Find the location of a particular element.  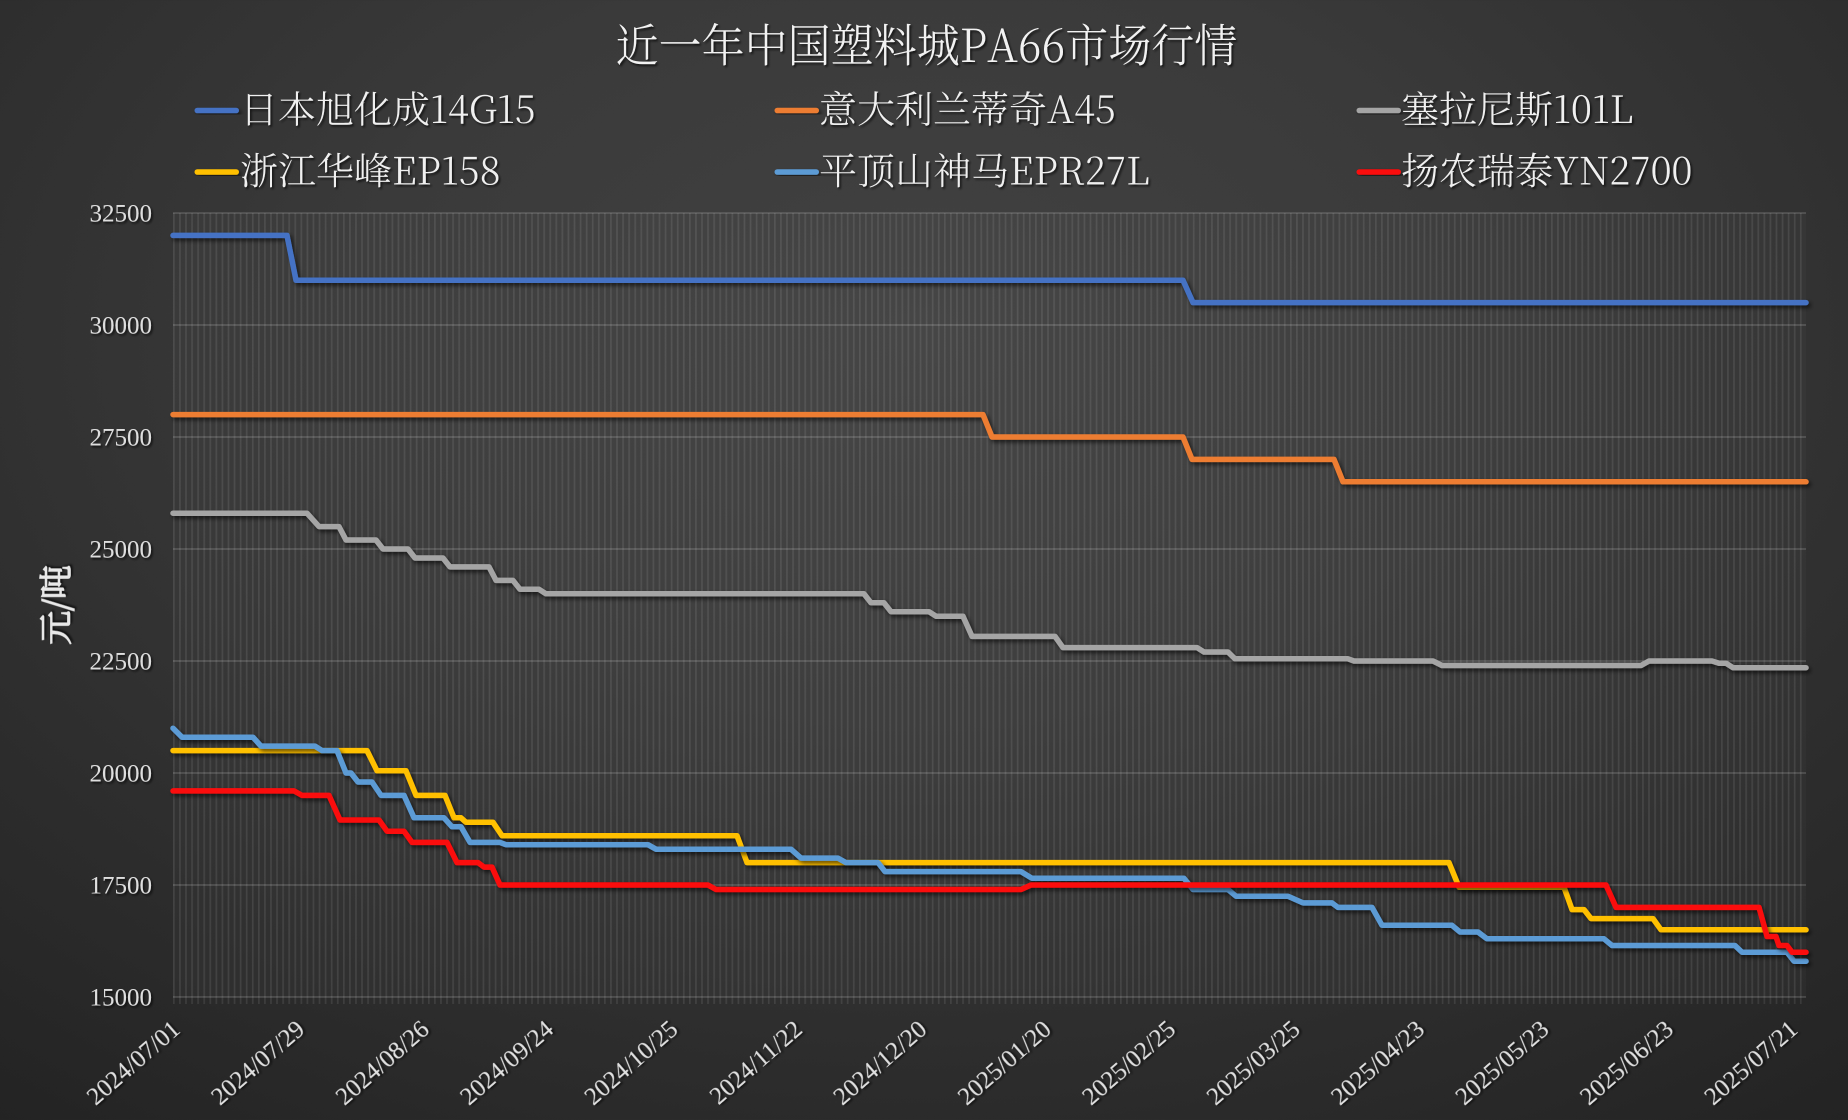

svg-text: 25000 is located at coordinates (121, 550).